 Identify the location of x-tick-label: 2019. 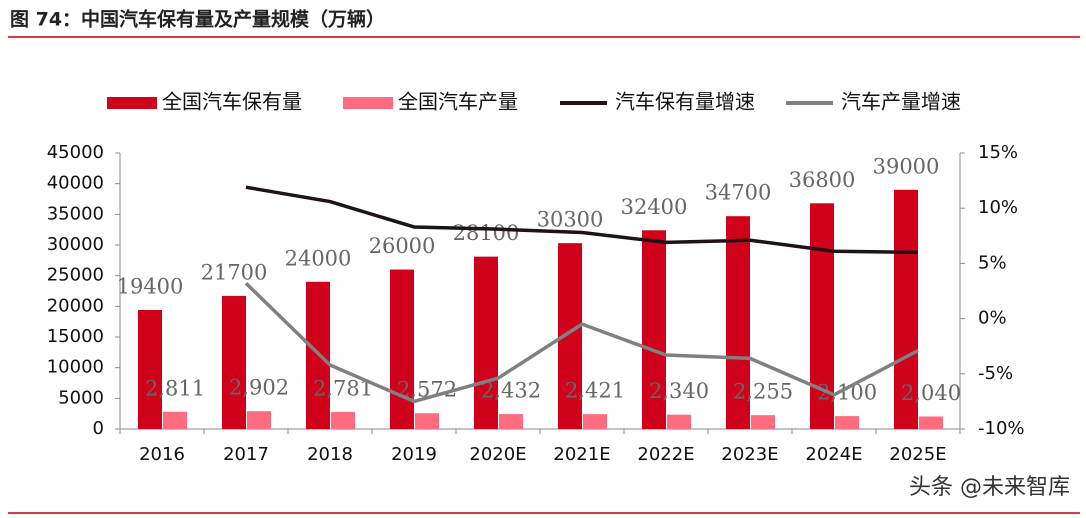
(414, 454).